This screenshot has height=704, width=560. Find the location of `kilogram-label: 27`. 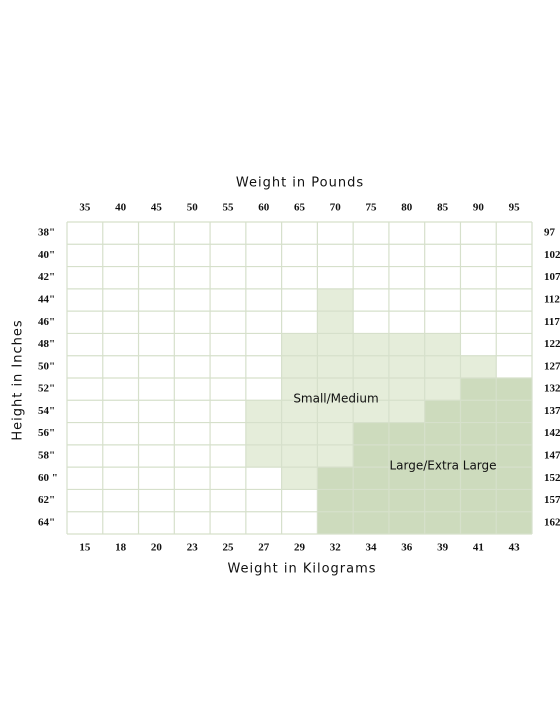

kilogram-label: 27 is located at coordinates (264, 548).